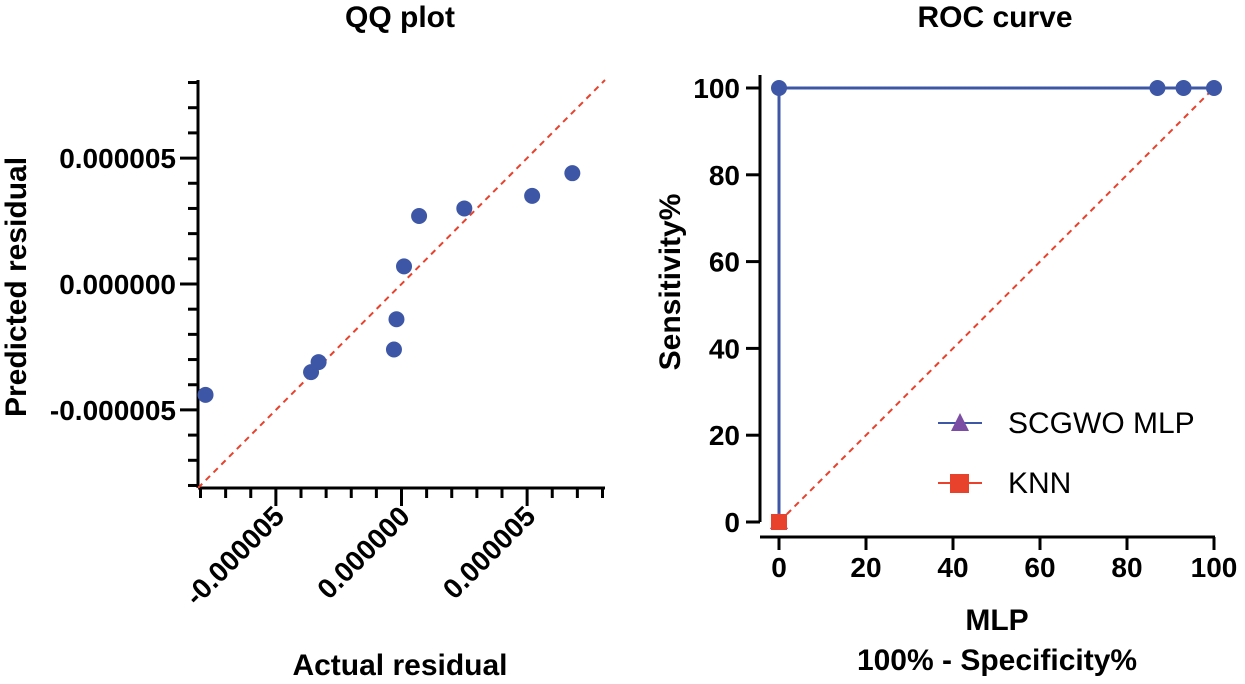  Describe the element at coordinates (489, 552) in the screenshot. I see `qq-x-tick-label: 0.000005` at that location.